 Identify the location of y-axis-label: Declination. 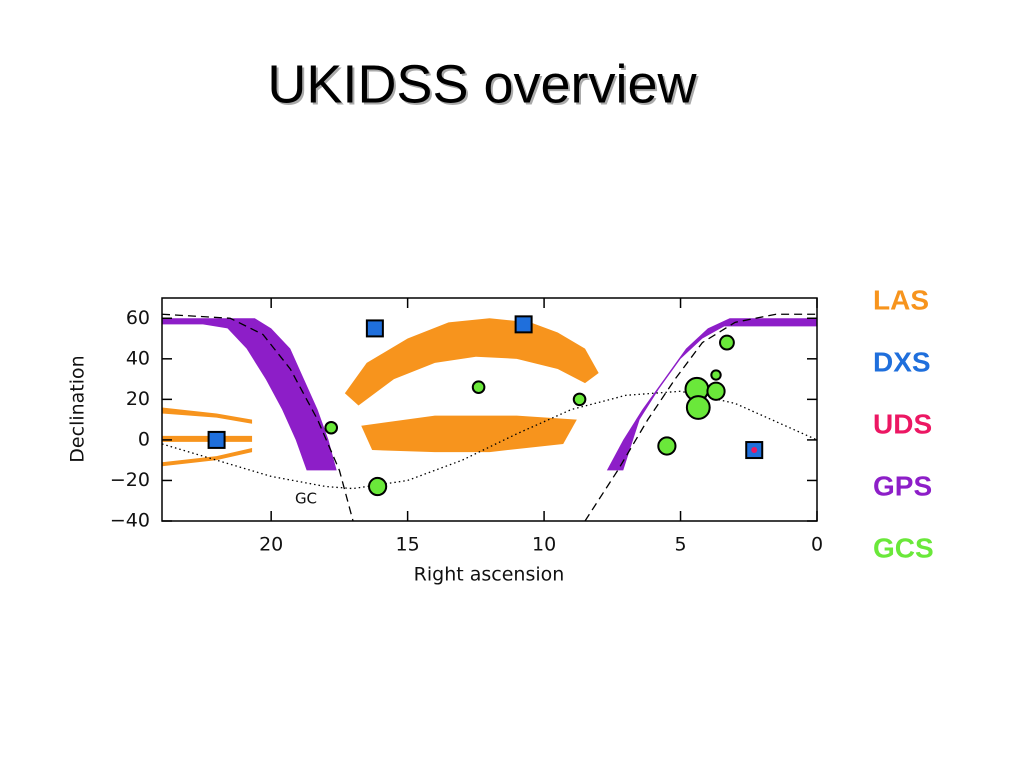
(78, 408).